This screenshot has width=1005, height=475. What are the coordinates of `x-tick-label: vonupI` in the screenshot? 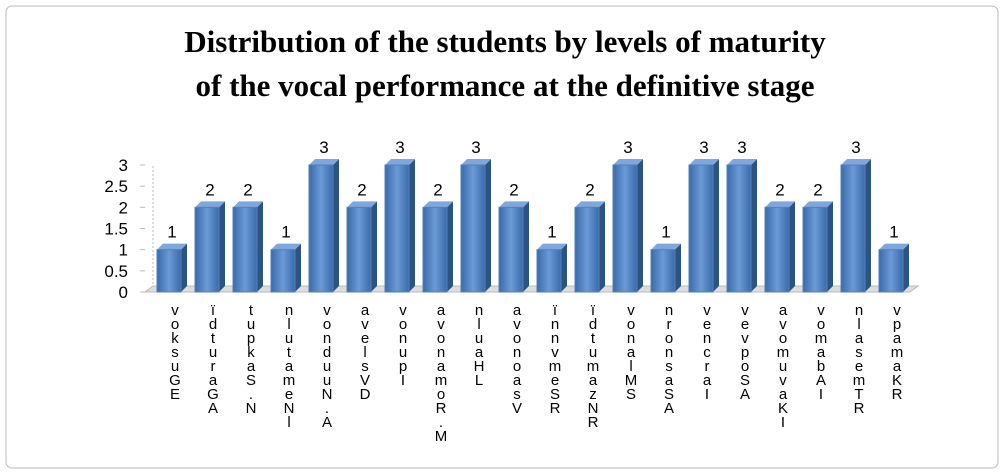 It's located at (403, 344).